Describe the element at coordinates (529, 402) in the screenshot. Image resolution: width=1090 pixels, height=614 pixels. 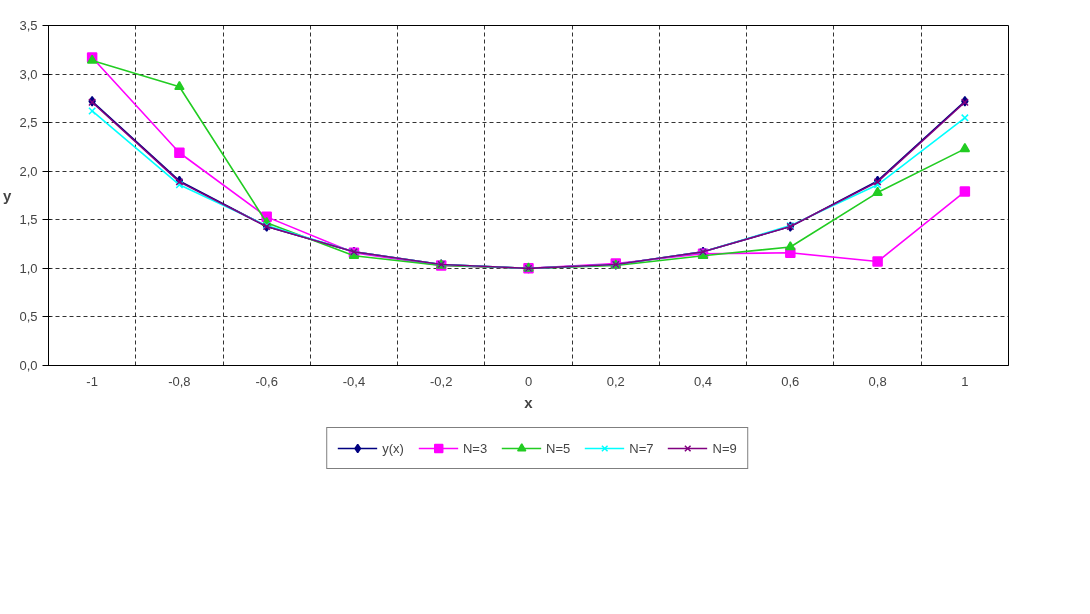
I see `x-axis-title: x` at that location.